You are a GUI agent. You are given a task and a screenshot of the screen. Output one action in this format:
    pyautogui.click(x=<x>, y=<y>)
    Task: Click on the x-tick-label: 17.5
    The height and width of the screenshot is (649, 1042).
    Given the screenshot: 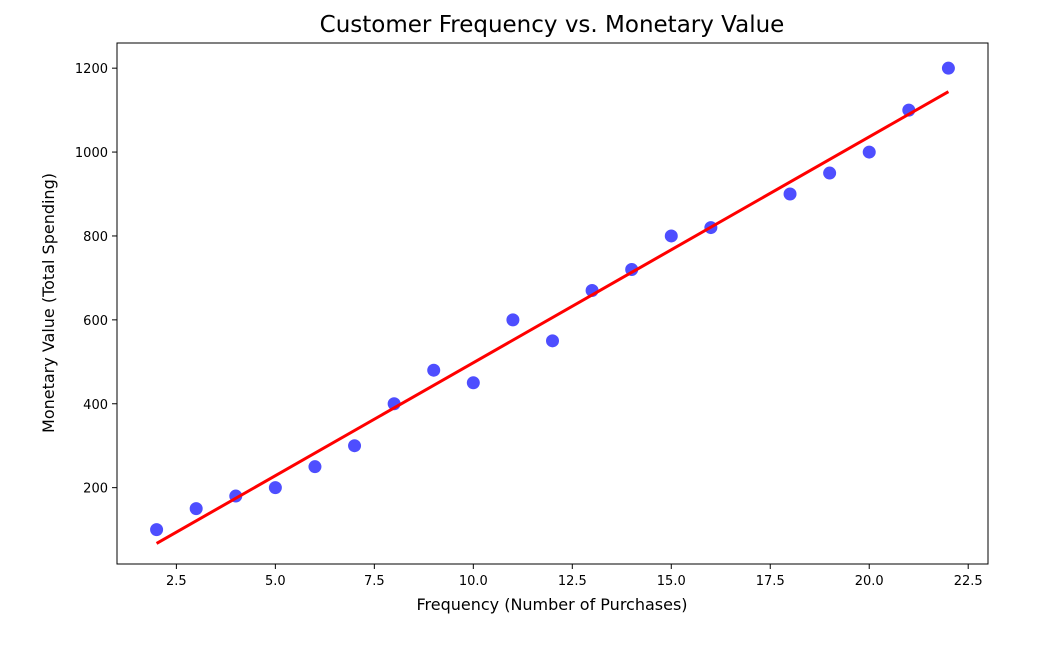 What is the action you would take?
    pyautogui.click(x=770, y=581)
    